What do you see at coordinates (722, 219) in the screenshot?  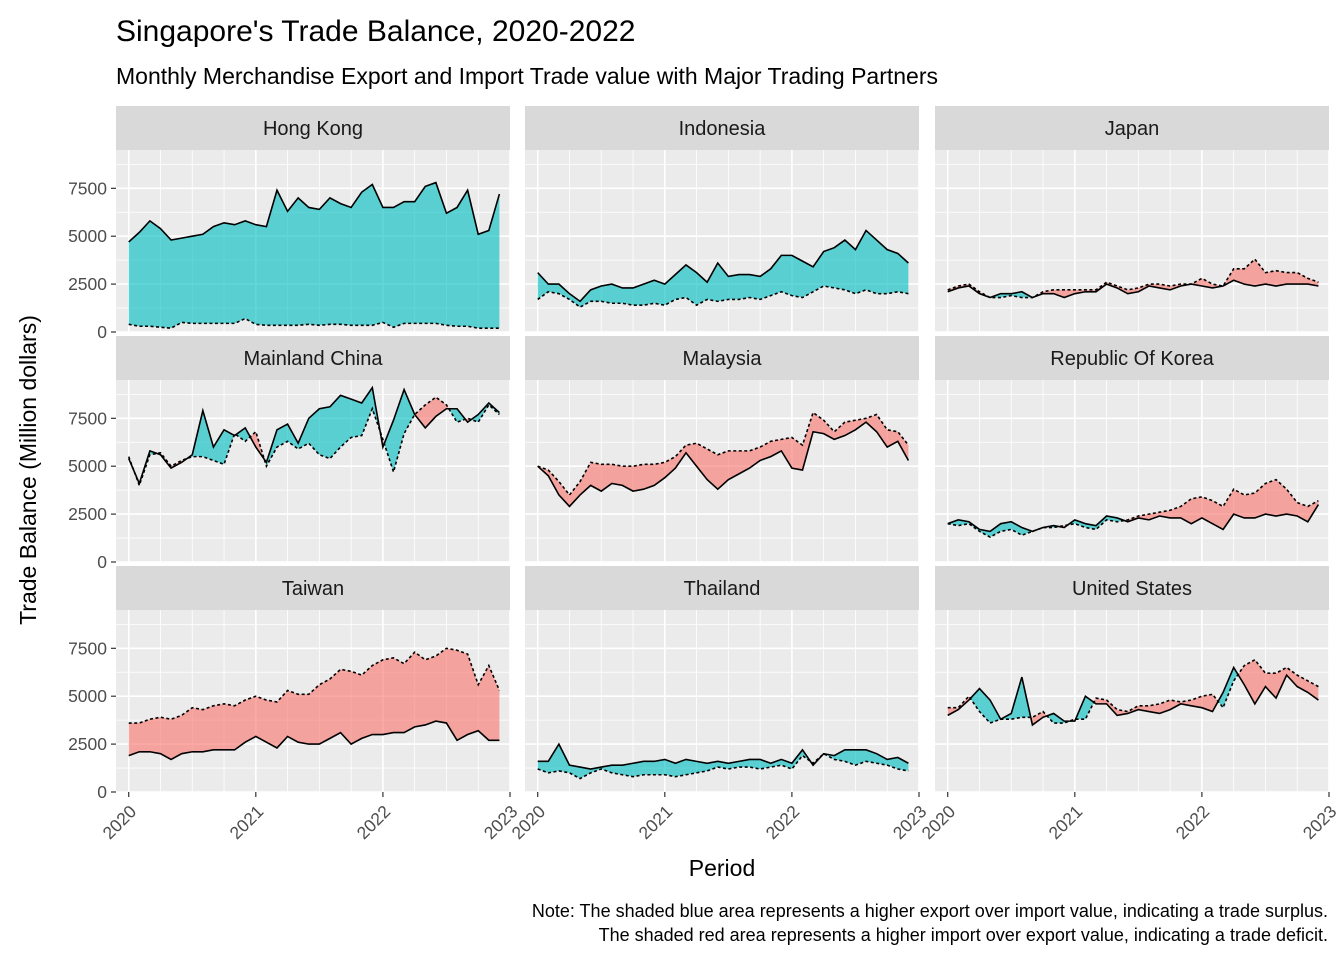 I see `facet-indonesia: Indonesia` at bounding box center [722, 219].